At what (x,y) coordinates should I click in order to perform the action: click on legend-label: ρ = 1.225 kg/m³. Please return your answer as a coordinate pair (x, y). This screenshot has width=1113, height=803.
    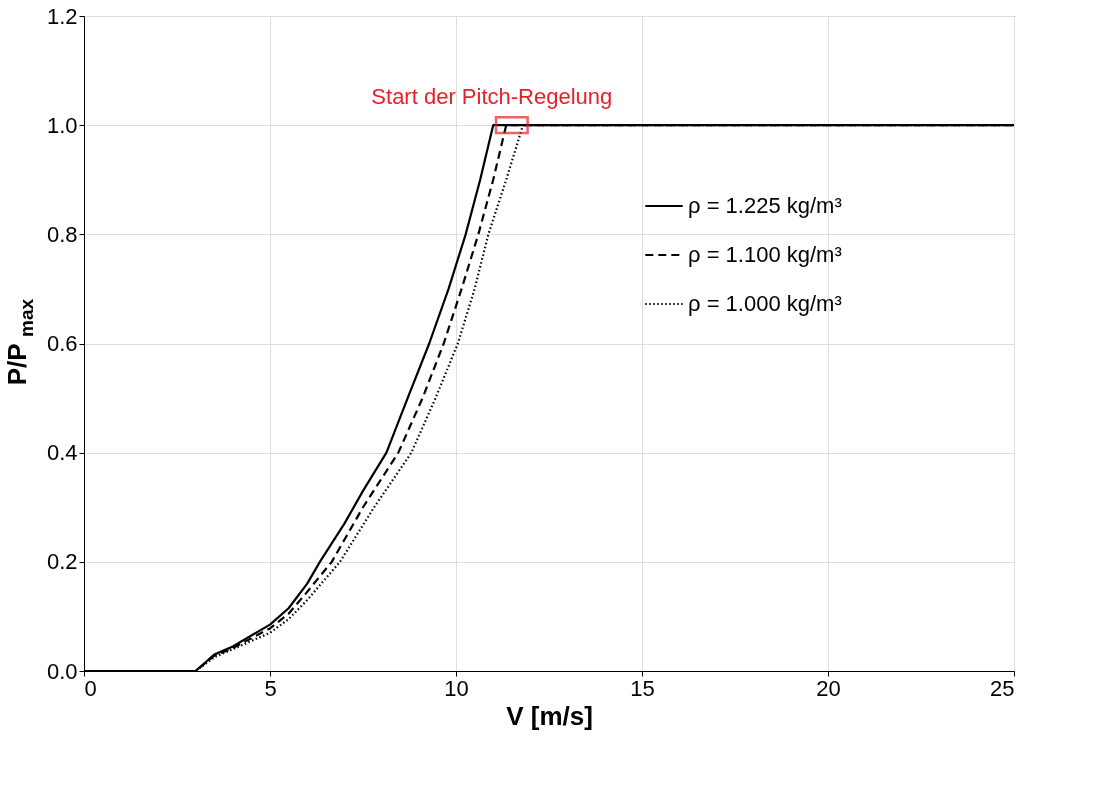
    Looking at the image, I should click on (765, 205).